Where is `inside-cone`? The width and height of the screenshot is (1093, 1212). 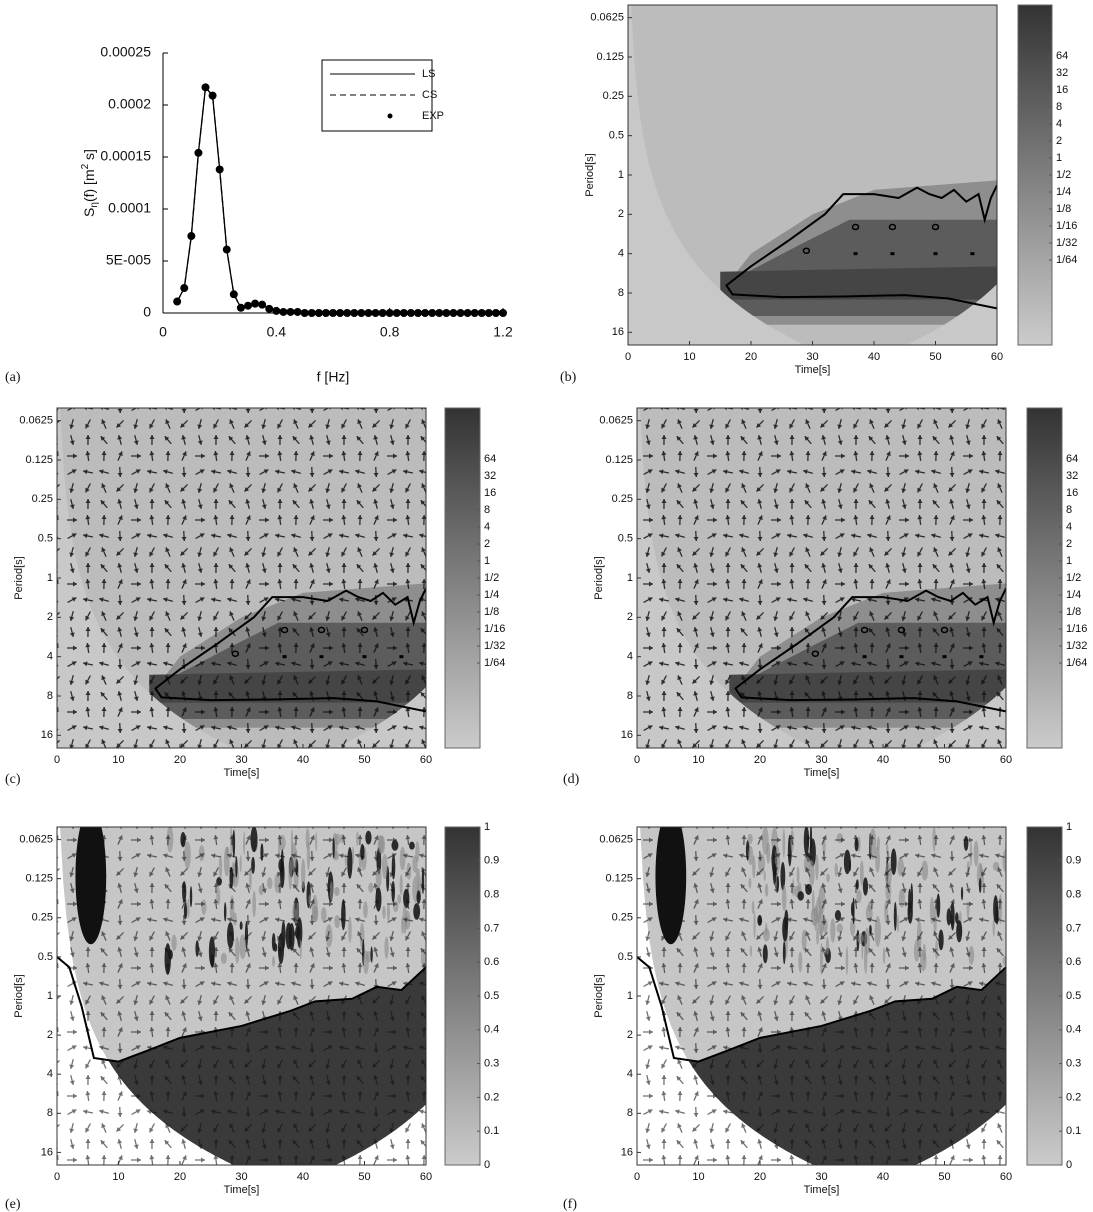
inside-cone is located at coordinates (812, 175).